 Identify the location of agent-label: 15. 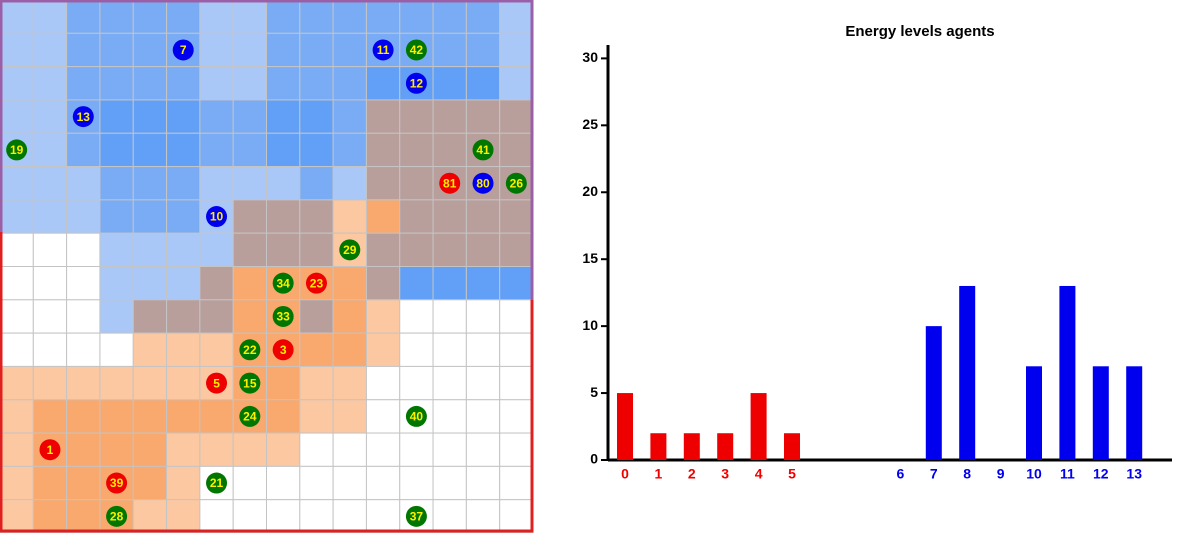
(250, 383).